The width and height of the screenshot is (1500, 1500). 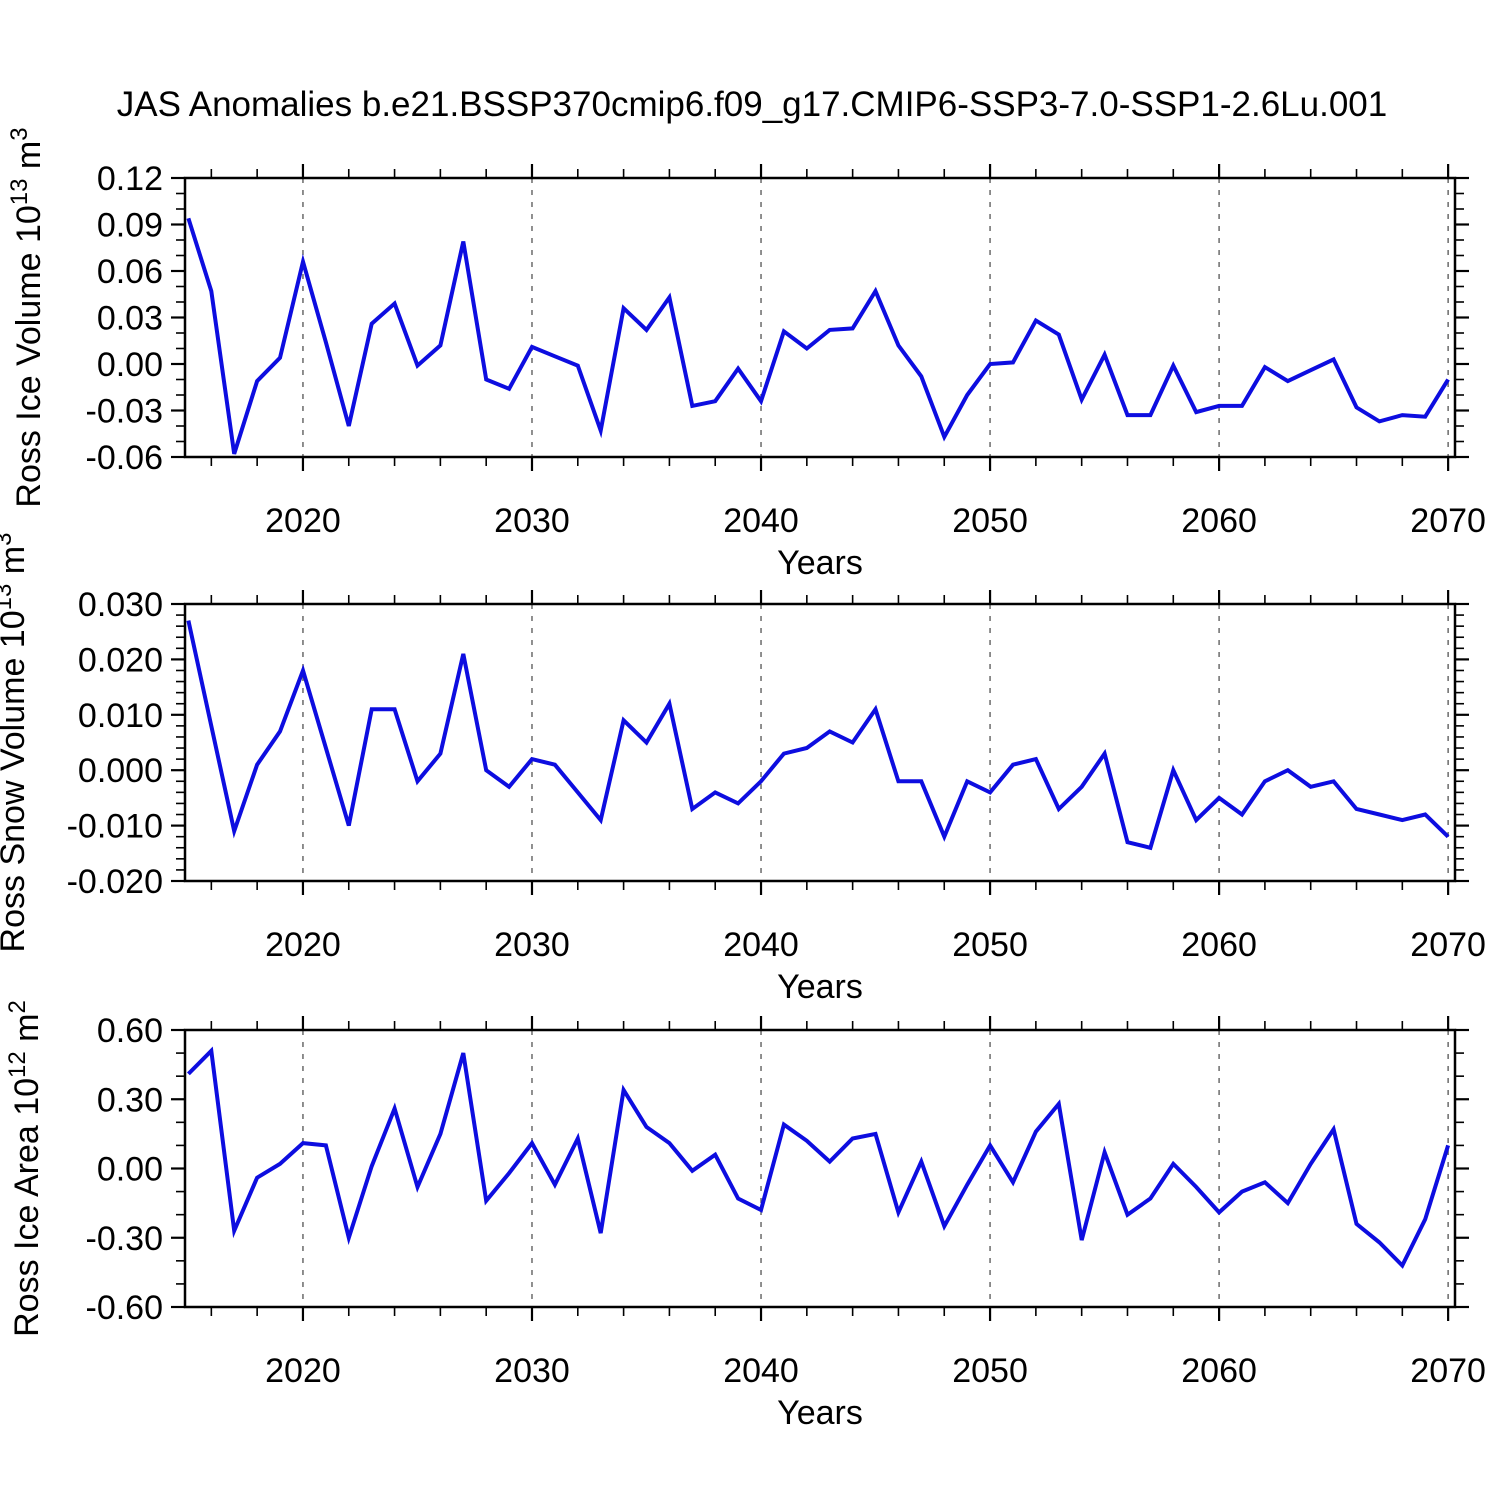 I want to click on y-tick-label: 0.03, so click(x=130, y=319).